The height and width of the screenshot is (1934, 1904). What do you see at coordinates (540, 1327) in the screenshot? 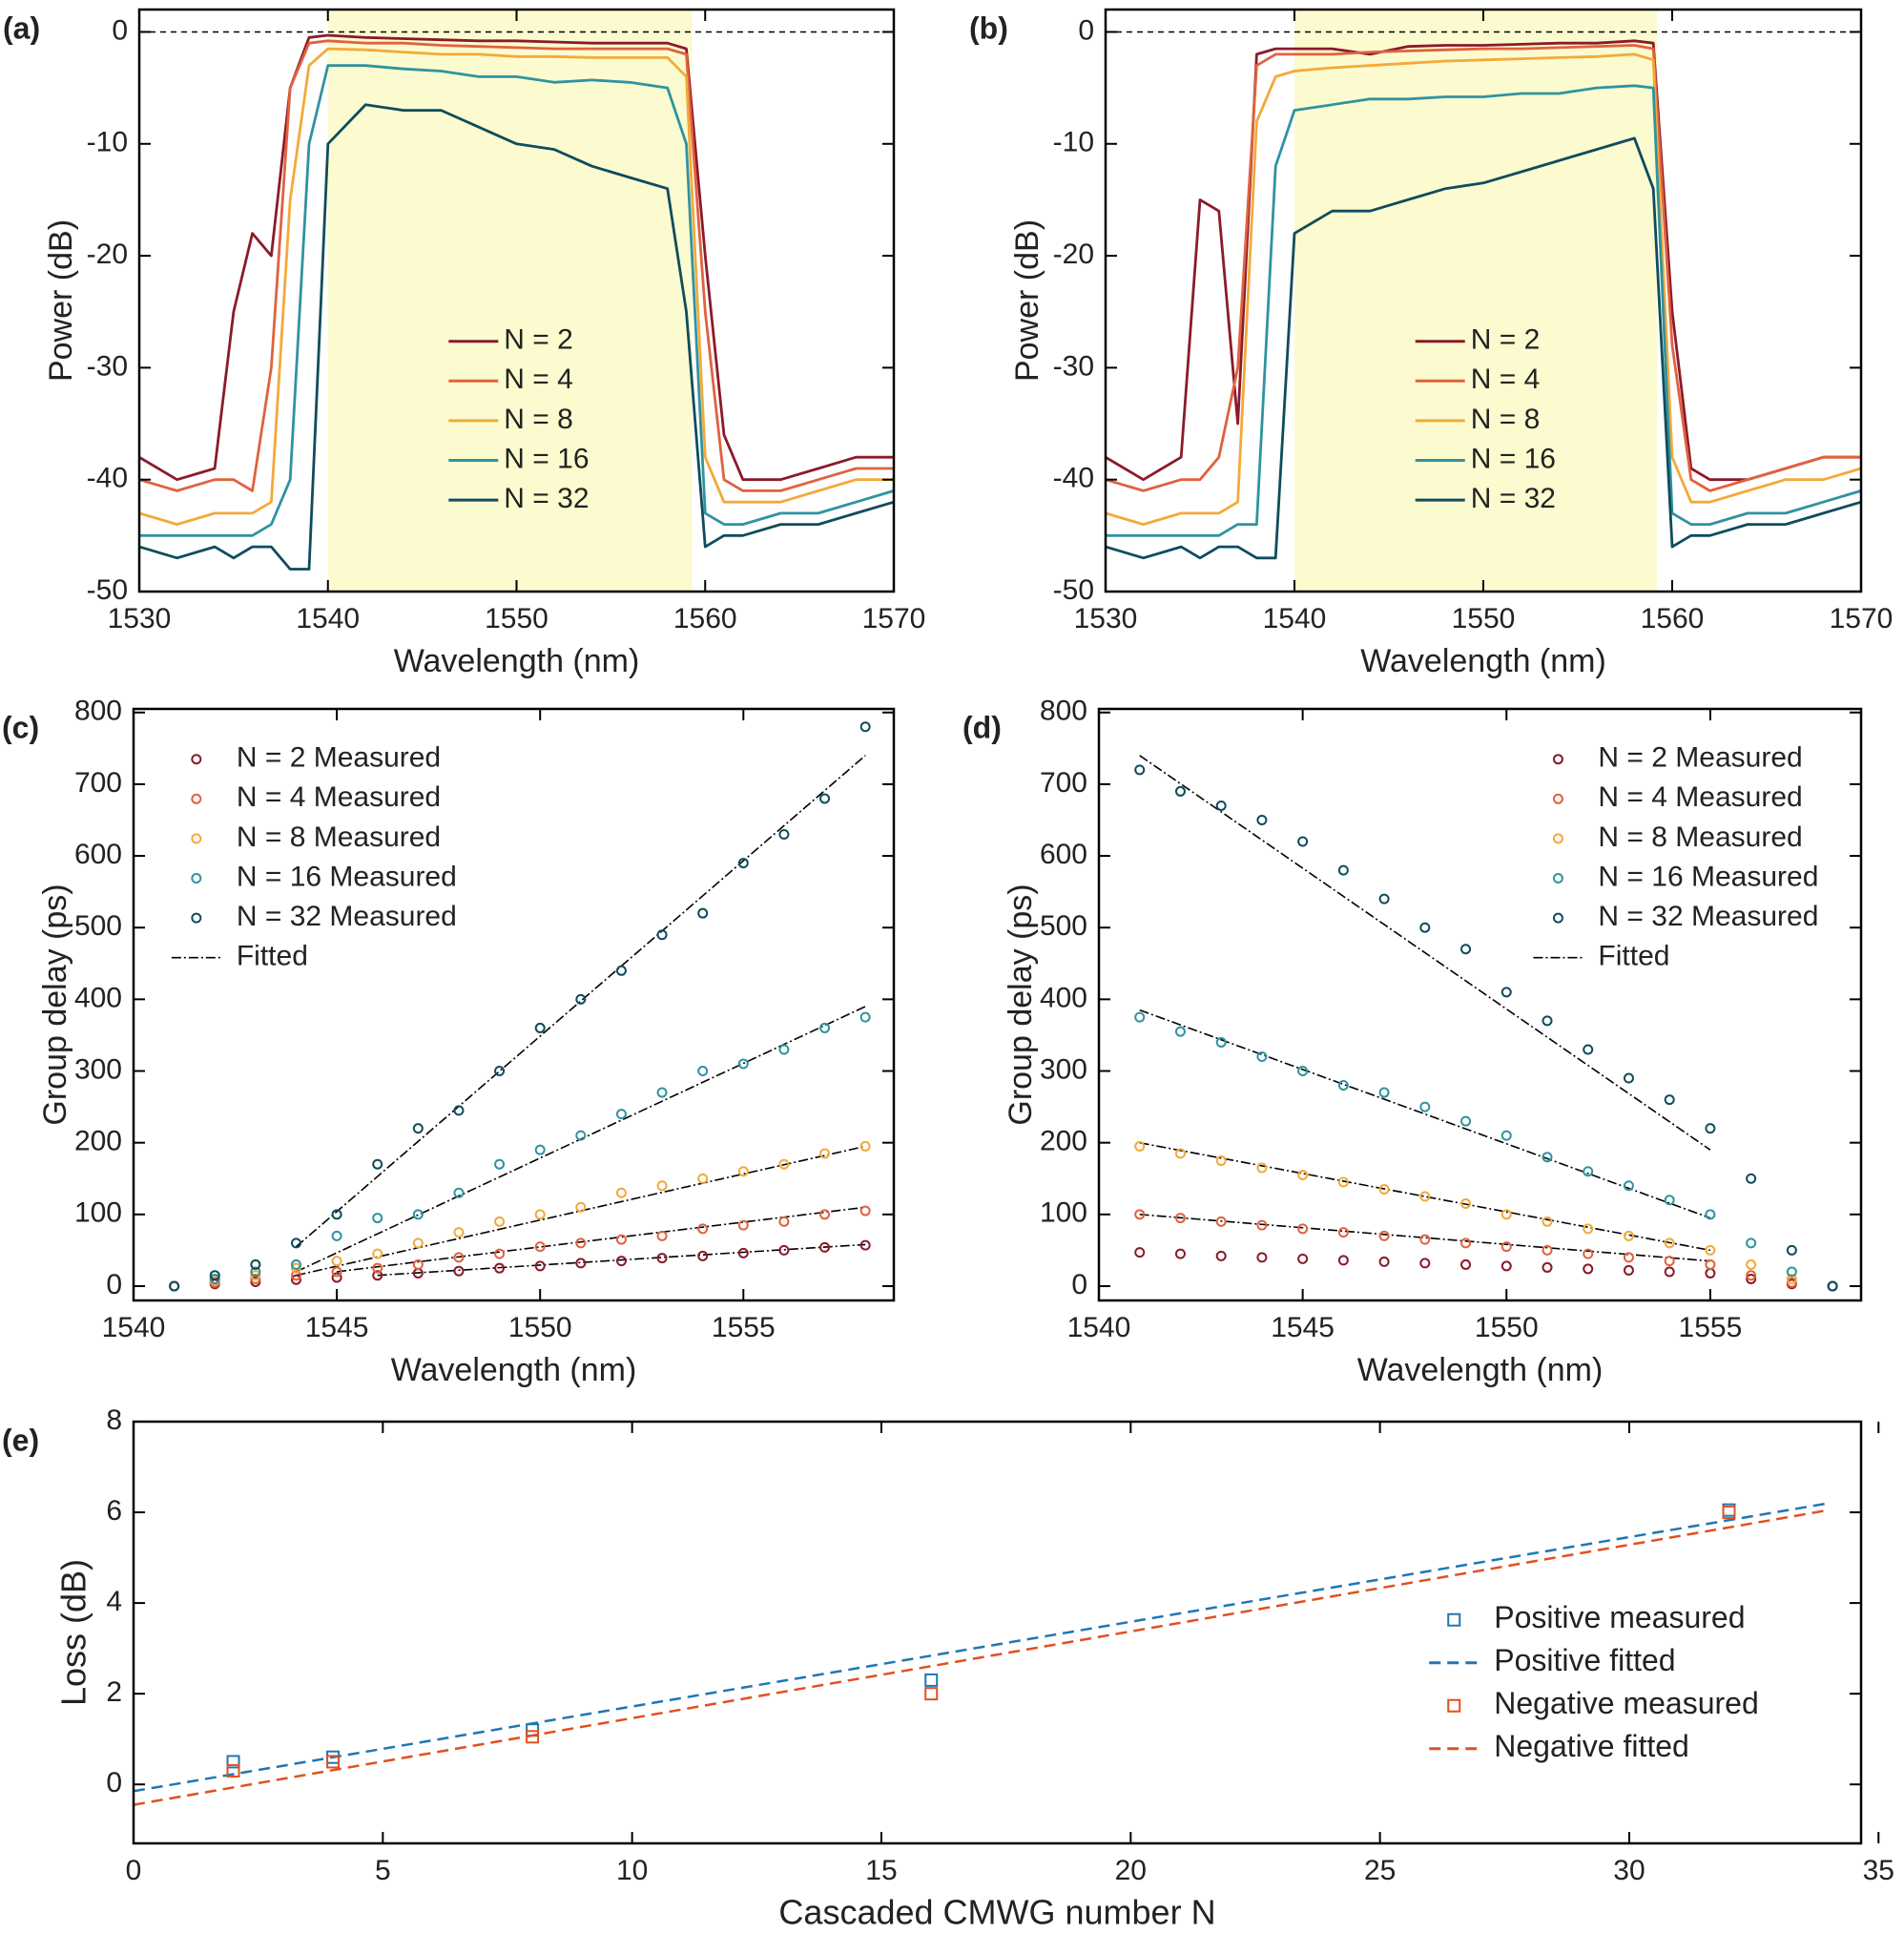
I see `x-tick-label: 1550` at bounding box center [540, 1327].